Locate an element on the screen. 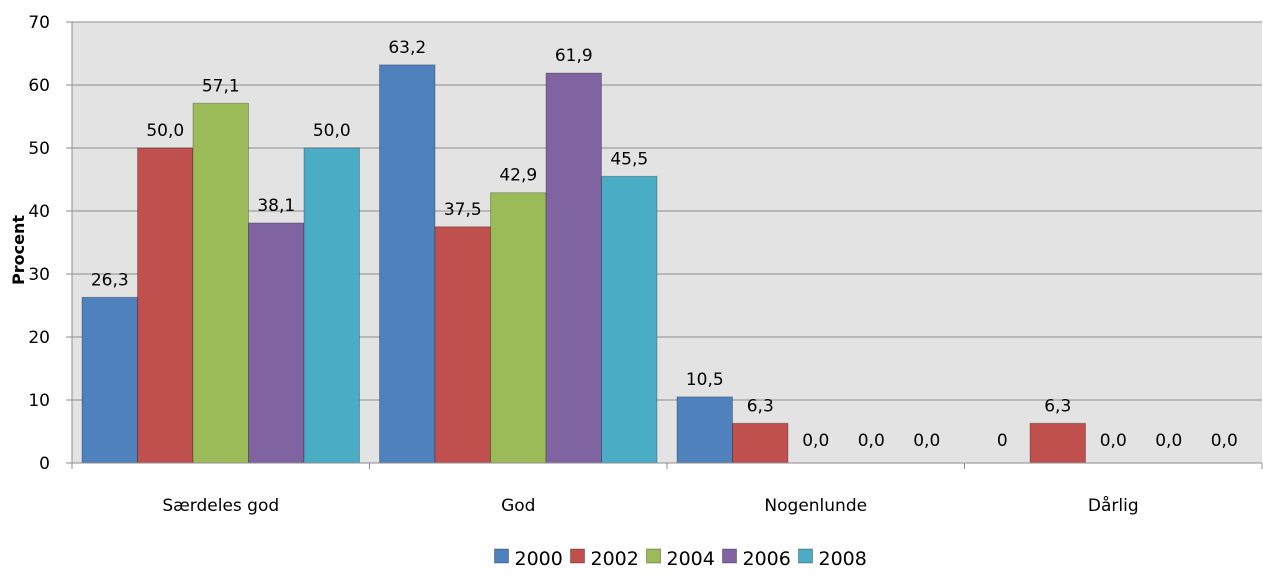  y-tick-label: 50 is located at coordinates (39, 149).